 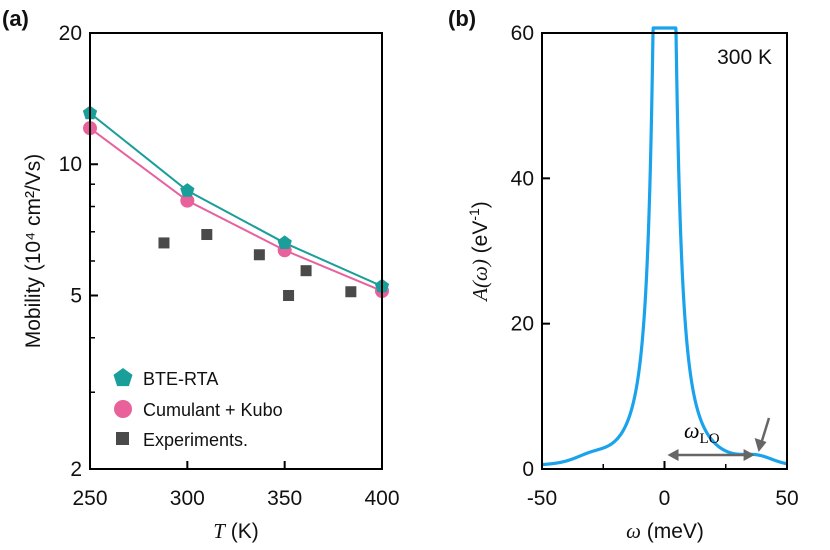 I want to click on spectral-ylabel: A(ω) (eV-1), so click(x=479, y=252).